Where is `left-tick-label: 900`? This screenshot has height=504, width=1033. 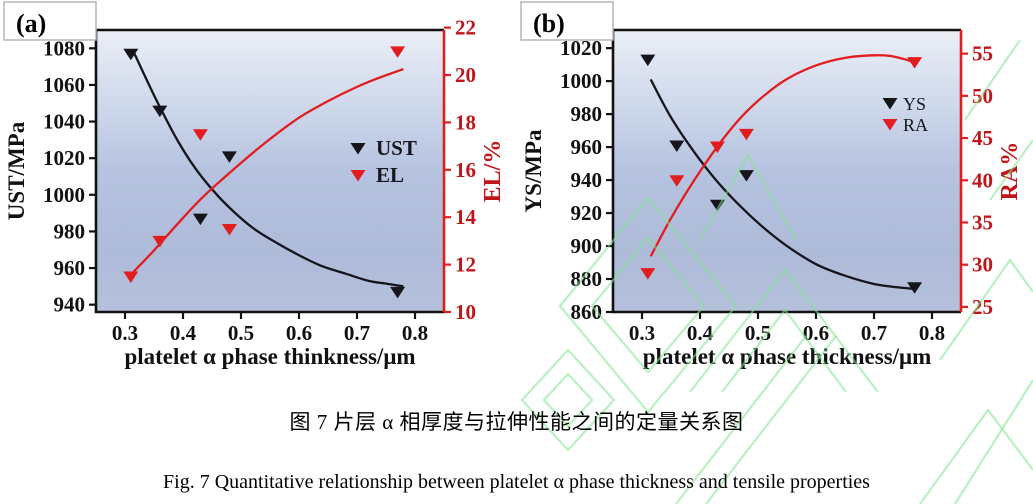
left-tick-label: 900 is located at coordinates (587, 246).